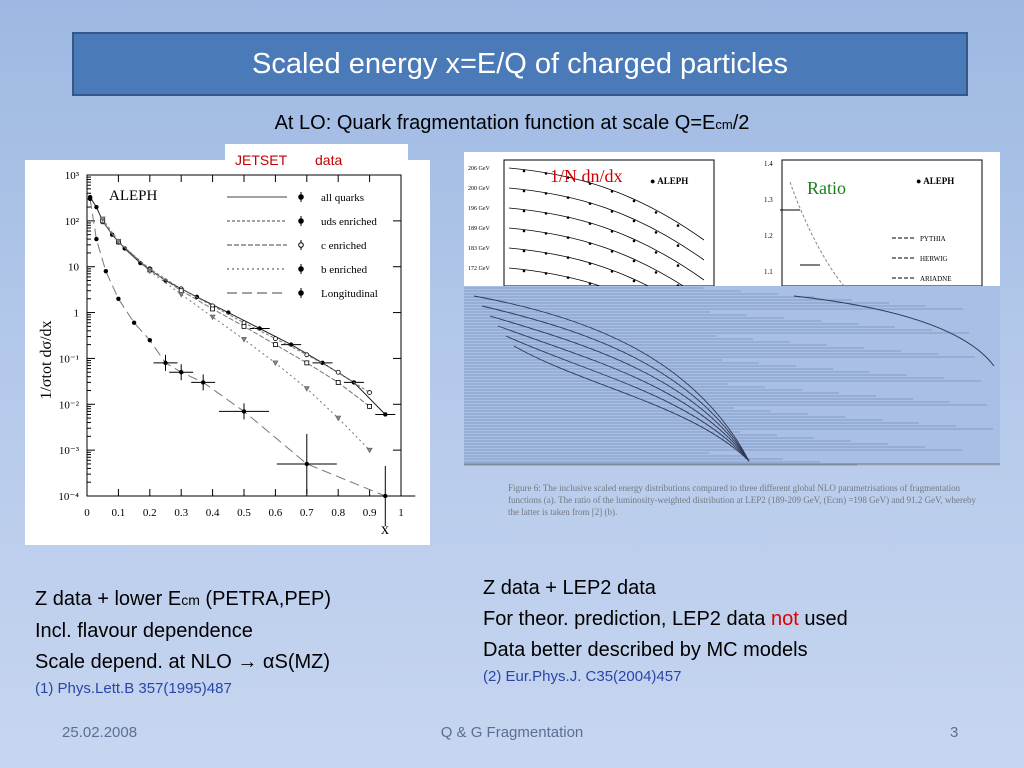 The width and height of the screenshot is (1024, 768). Describe the element at coordinates (68, 497) in the screenshot. I see `y-tick-label: 10⁻⁴` at that location.